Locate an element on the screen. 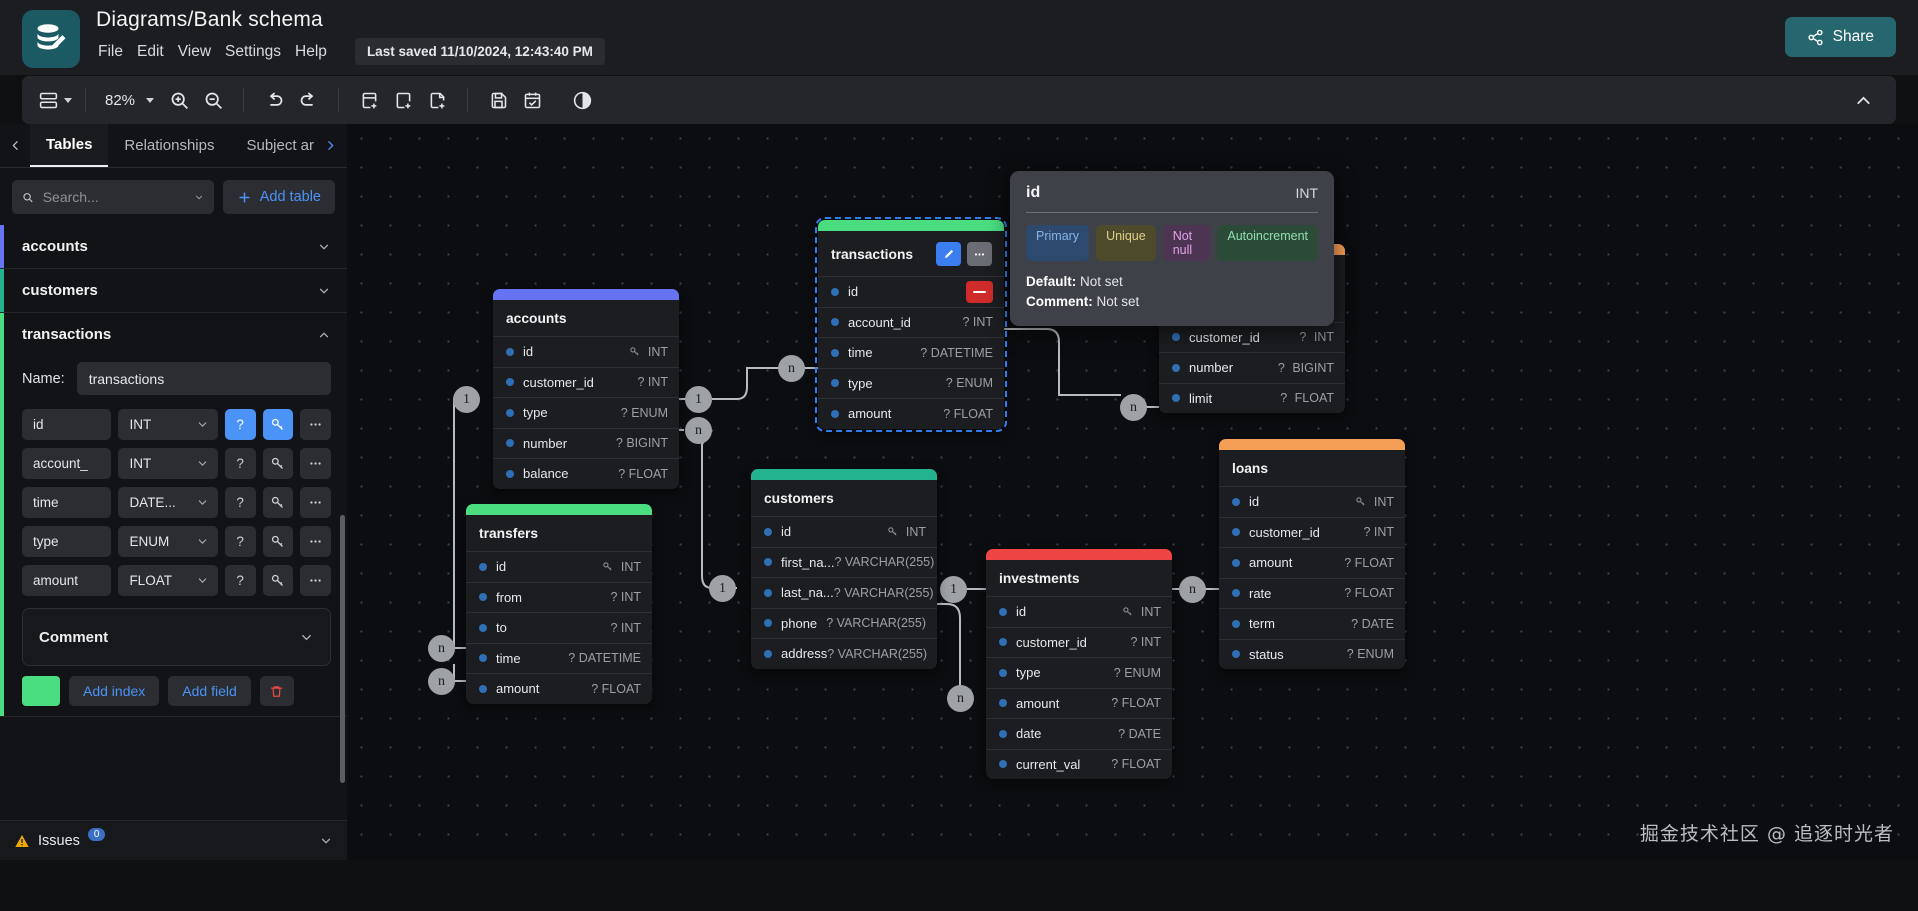  zoom-level-button: 82% is located at coordinates (127, 100).